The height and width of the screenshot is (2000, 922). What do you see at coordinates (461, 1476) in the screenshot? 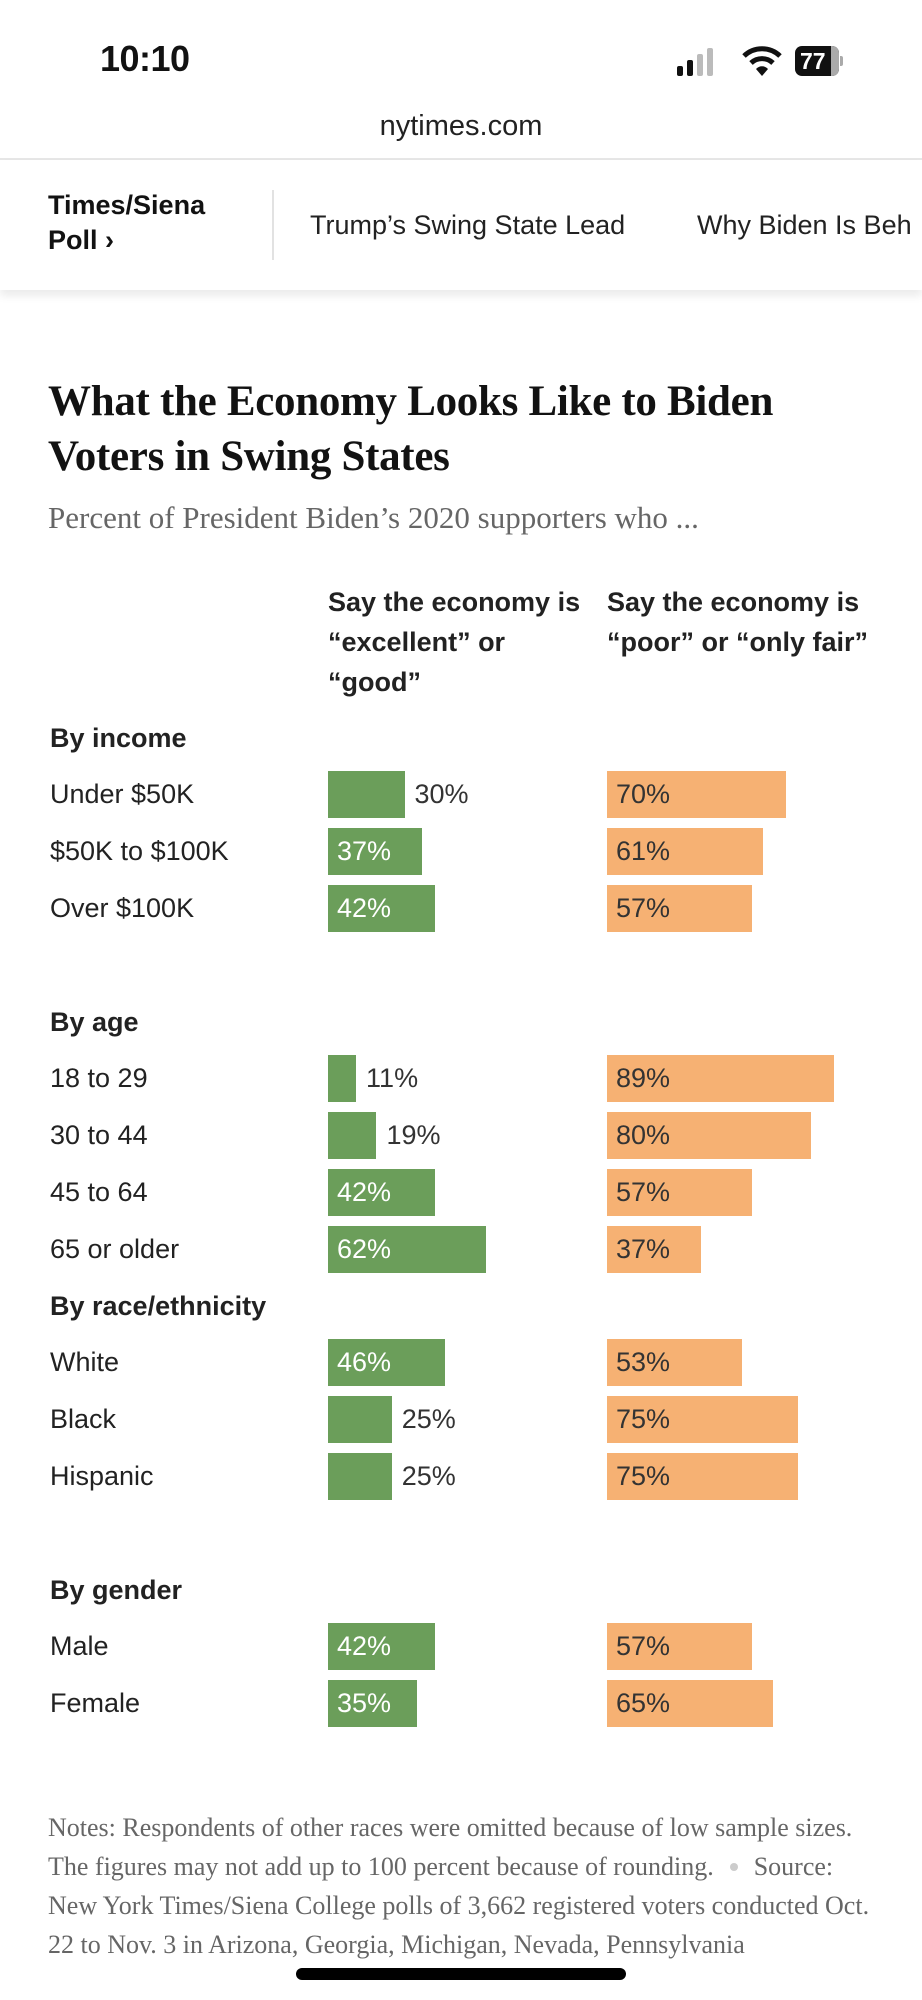
I see `chart-row: Hispanic 25% 75%` at bounding box center [461, 1476].